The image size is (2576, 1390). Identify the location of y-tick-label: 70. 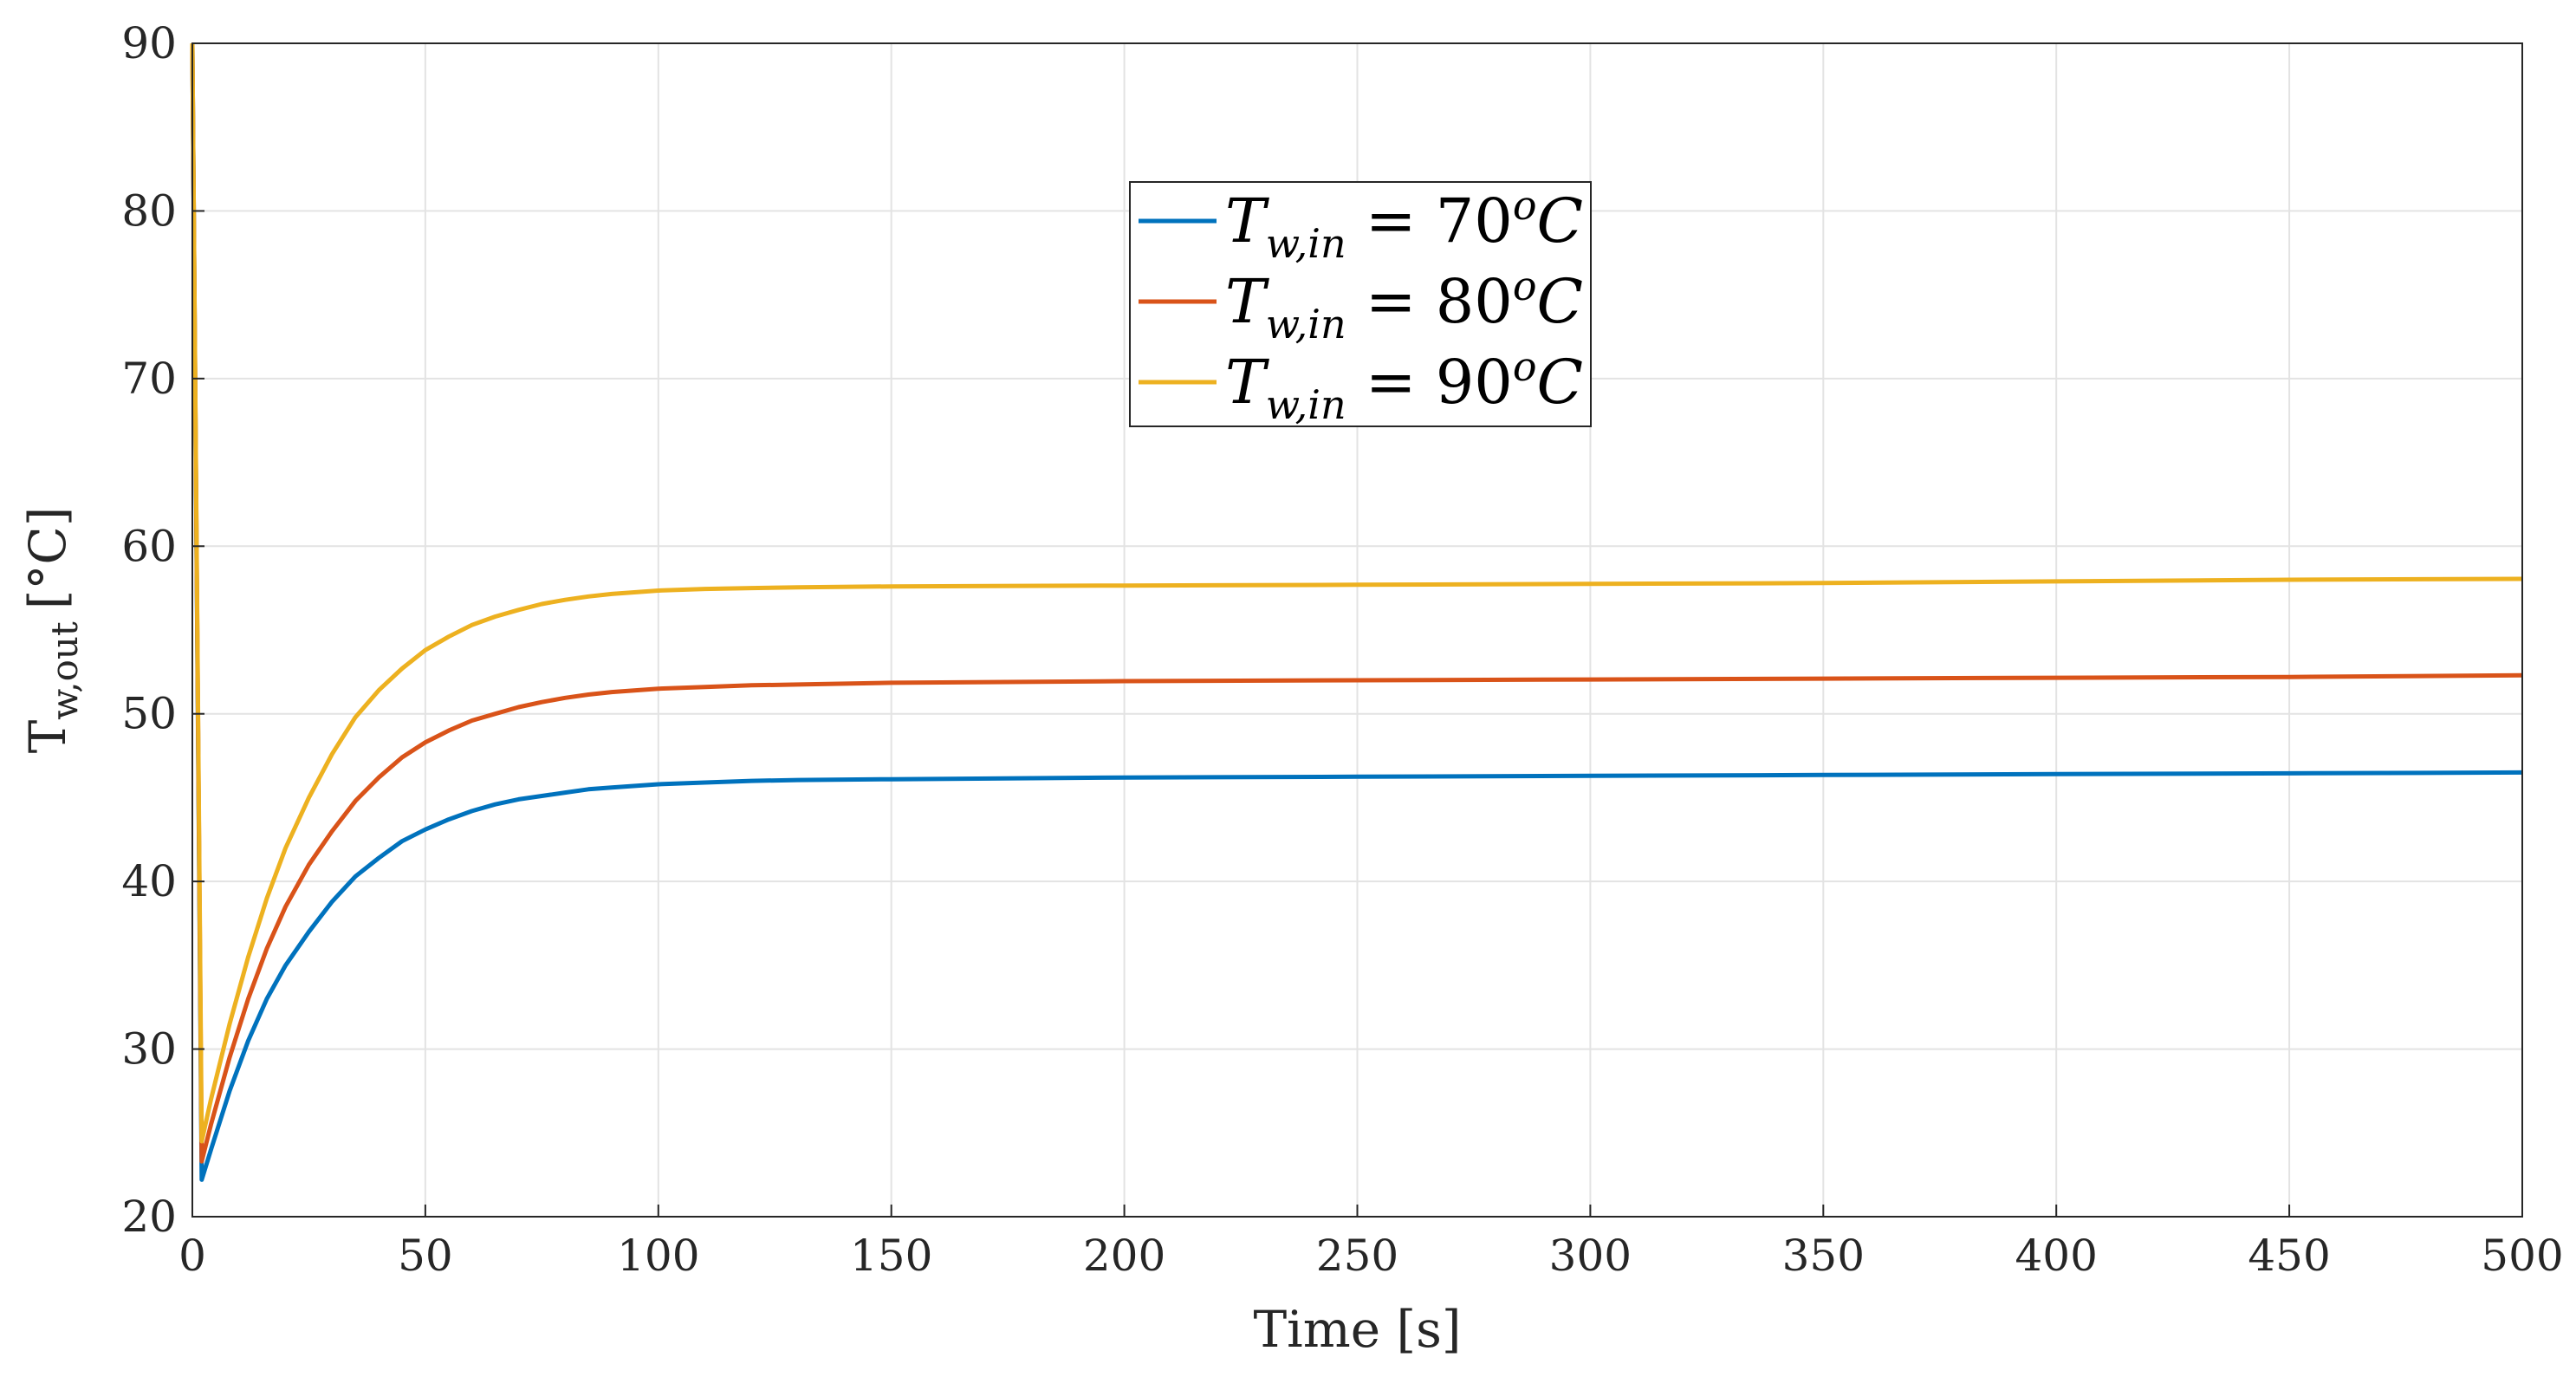
(149, 379).